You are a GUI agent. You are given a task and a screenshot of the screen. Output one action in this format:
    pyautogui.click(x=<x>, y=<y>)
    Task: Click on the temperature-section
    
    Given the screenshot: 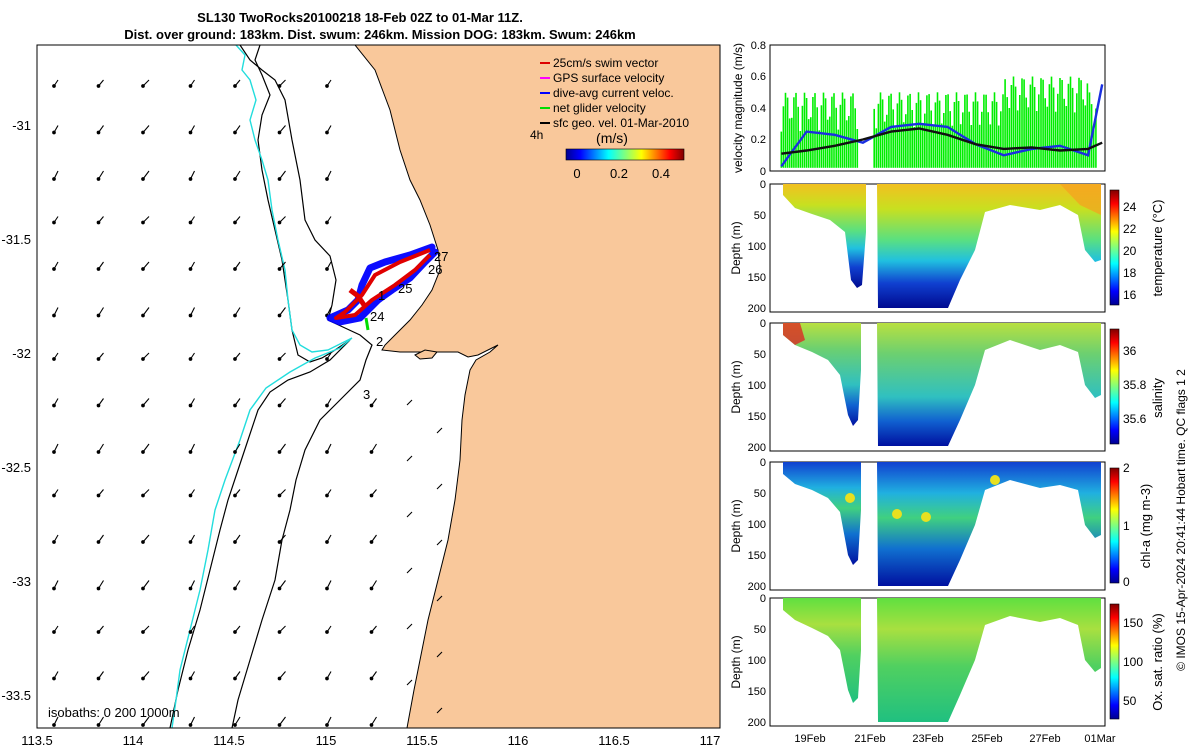 What is the action you would take?
    pyautogui.click(x=824, y=236)
    